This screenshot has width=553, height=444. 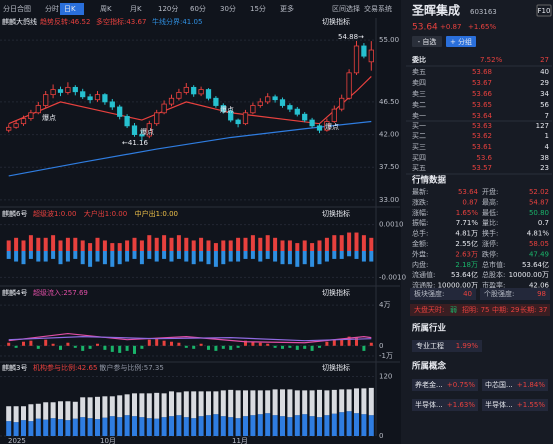 What do you see at coordinates (535, 264) in the screenshot?
I see `value: 53.64亿` at bounding box center [535, 264].